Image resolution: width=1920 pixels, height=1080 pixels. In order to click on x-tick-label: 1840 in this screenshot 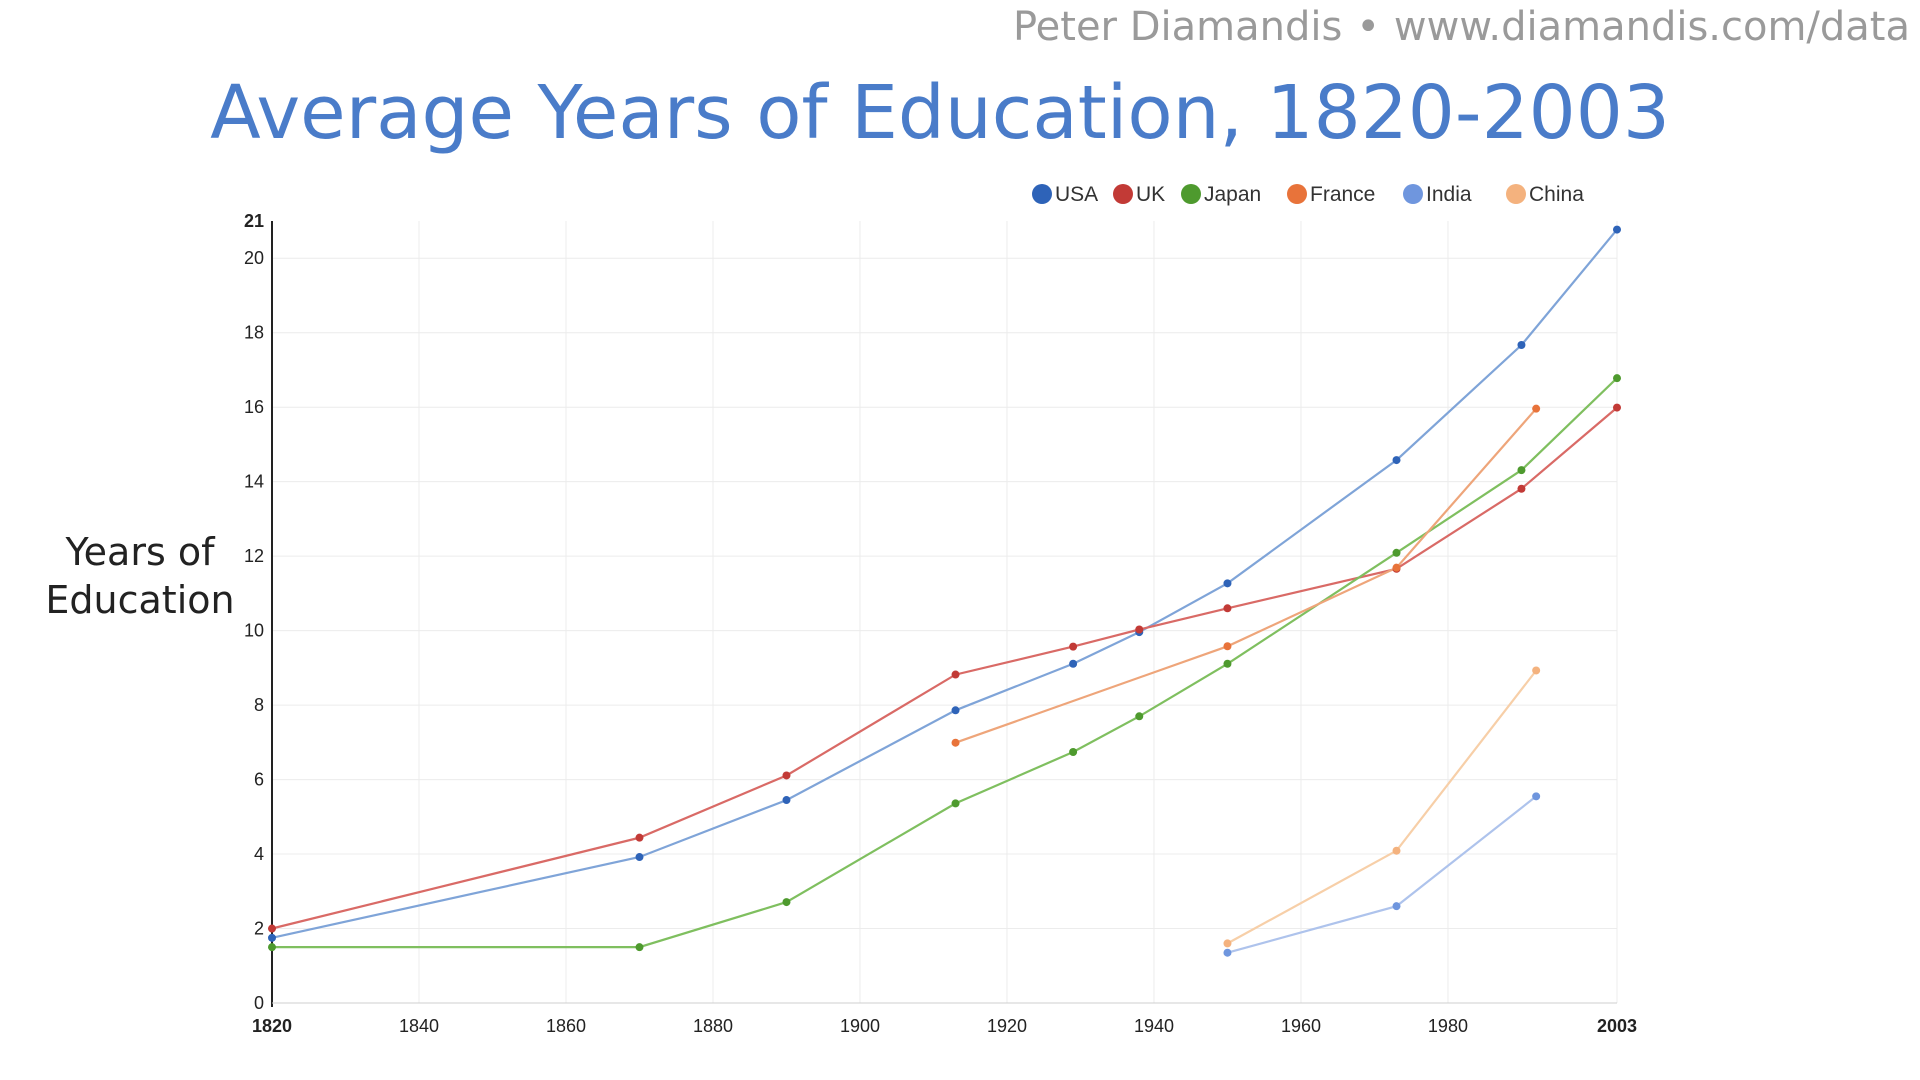, I will do `click(419, 1026)`.